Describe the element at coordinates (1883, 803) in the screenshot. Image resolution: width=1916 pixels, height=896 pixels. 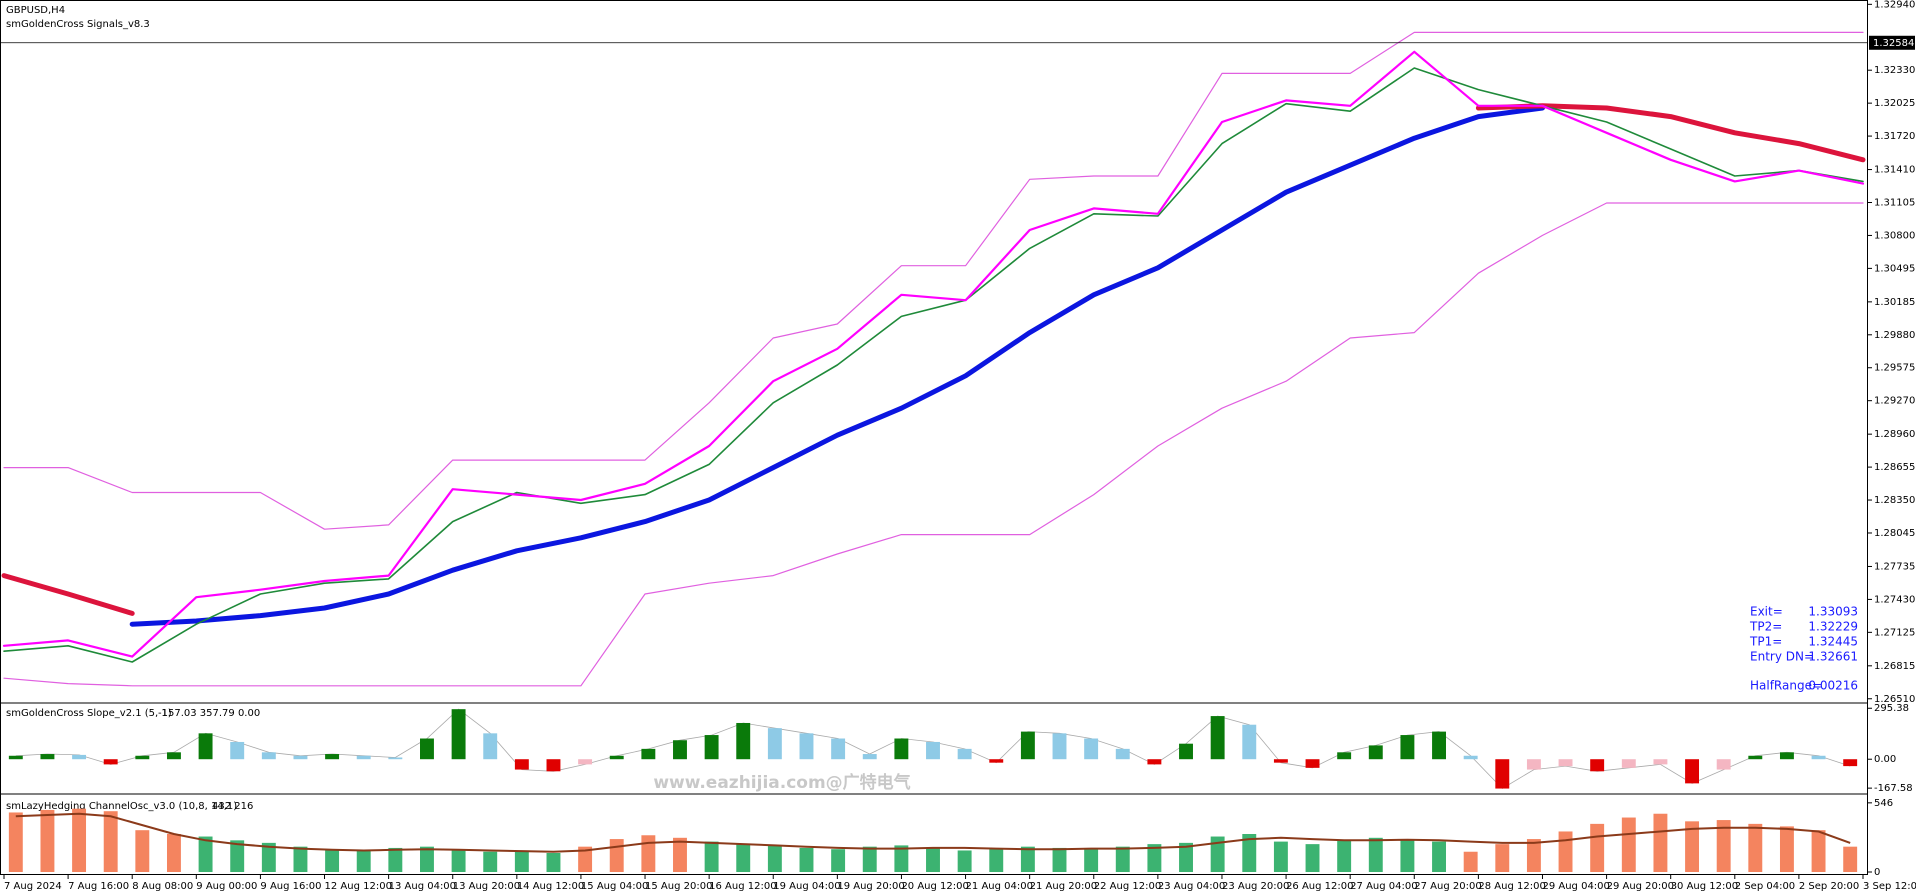
I see `y-tick-label: 546` at that location.